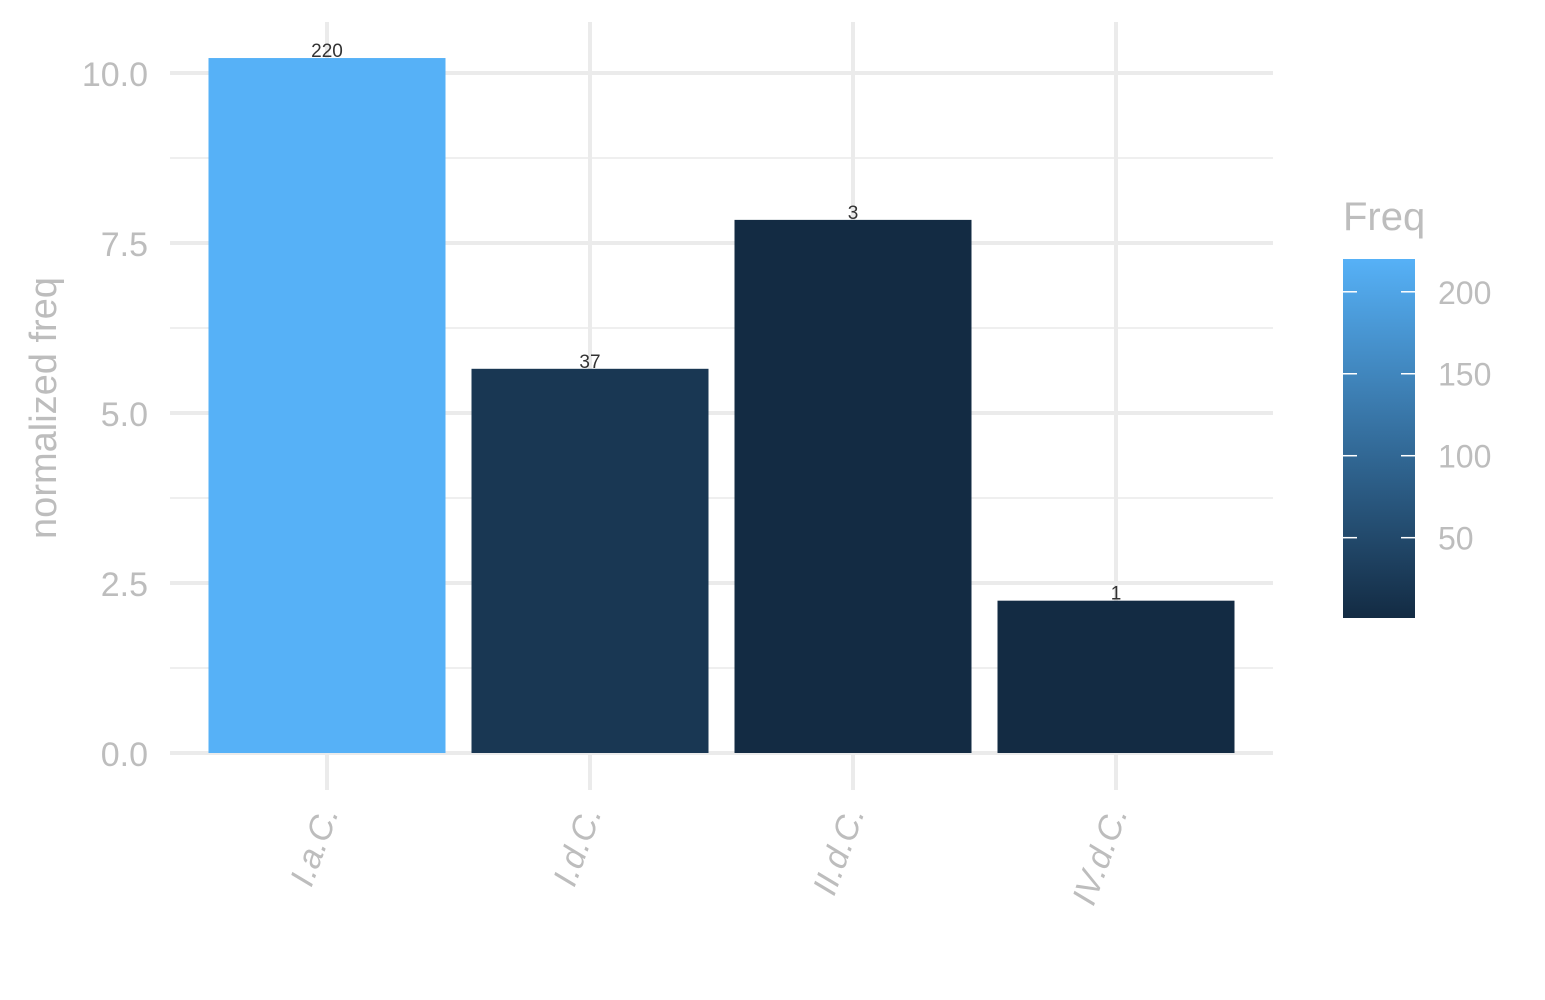 This screenshot has width=1545, height=1000. I want to click on y-tick-label: 2.5, so click(124, 585).